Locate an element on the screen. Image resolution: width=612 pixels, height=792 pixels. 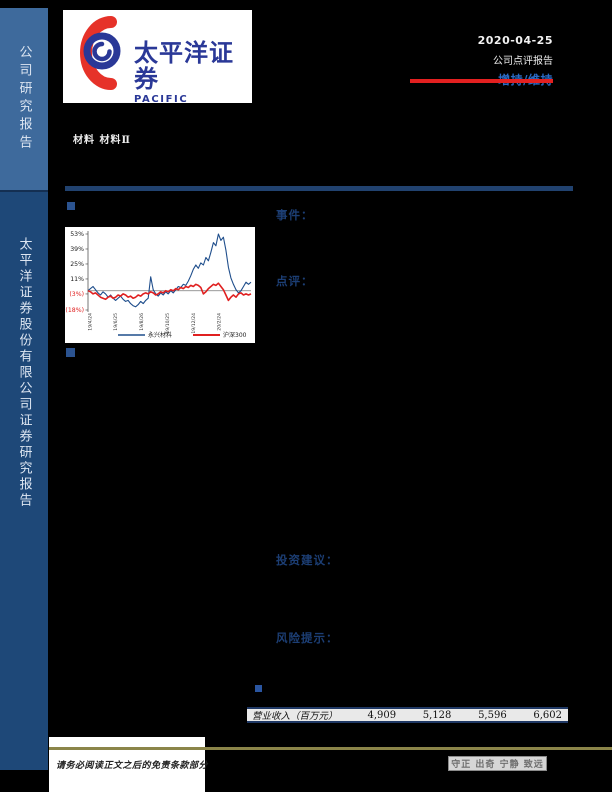
svg-text: (18%) is located at coordinates (74, 310).